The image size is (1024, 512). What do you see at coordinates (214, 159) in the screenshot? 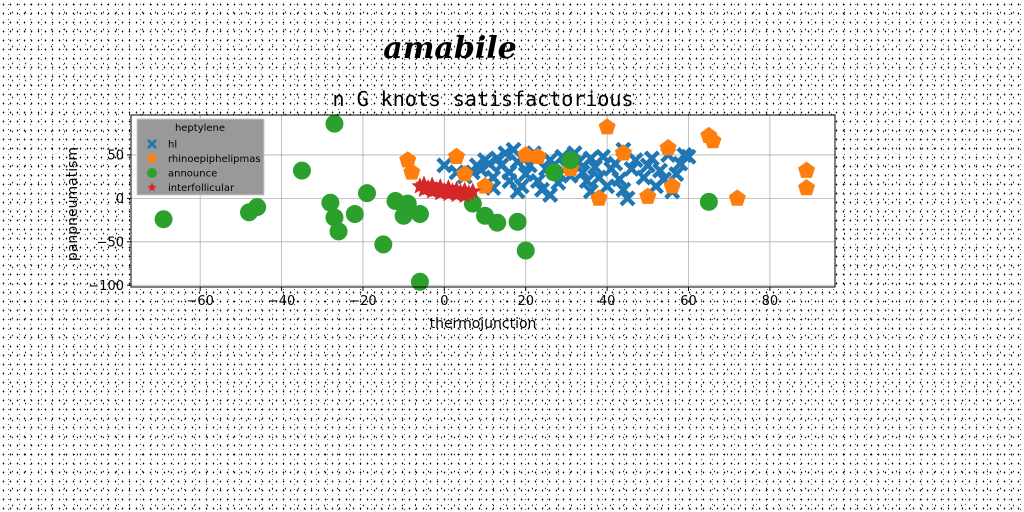
I see `legend-label: rhinoepiphelipmas` at bounding box center [214, 159].